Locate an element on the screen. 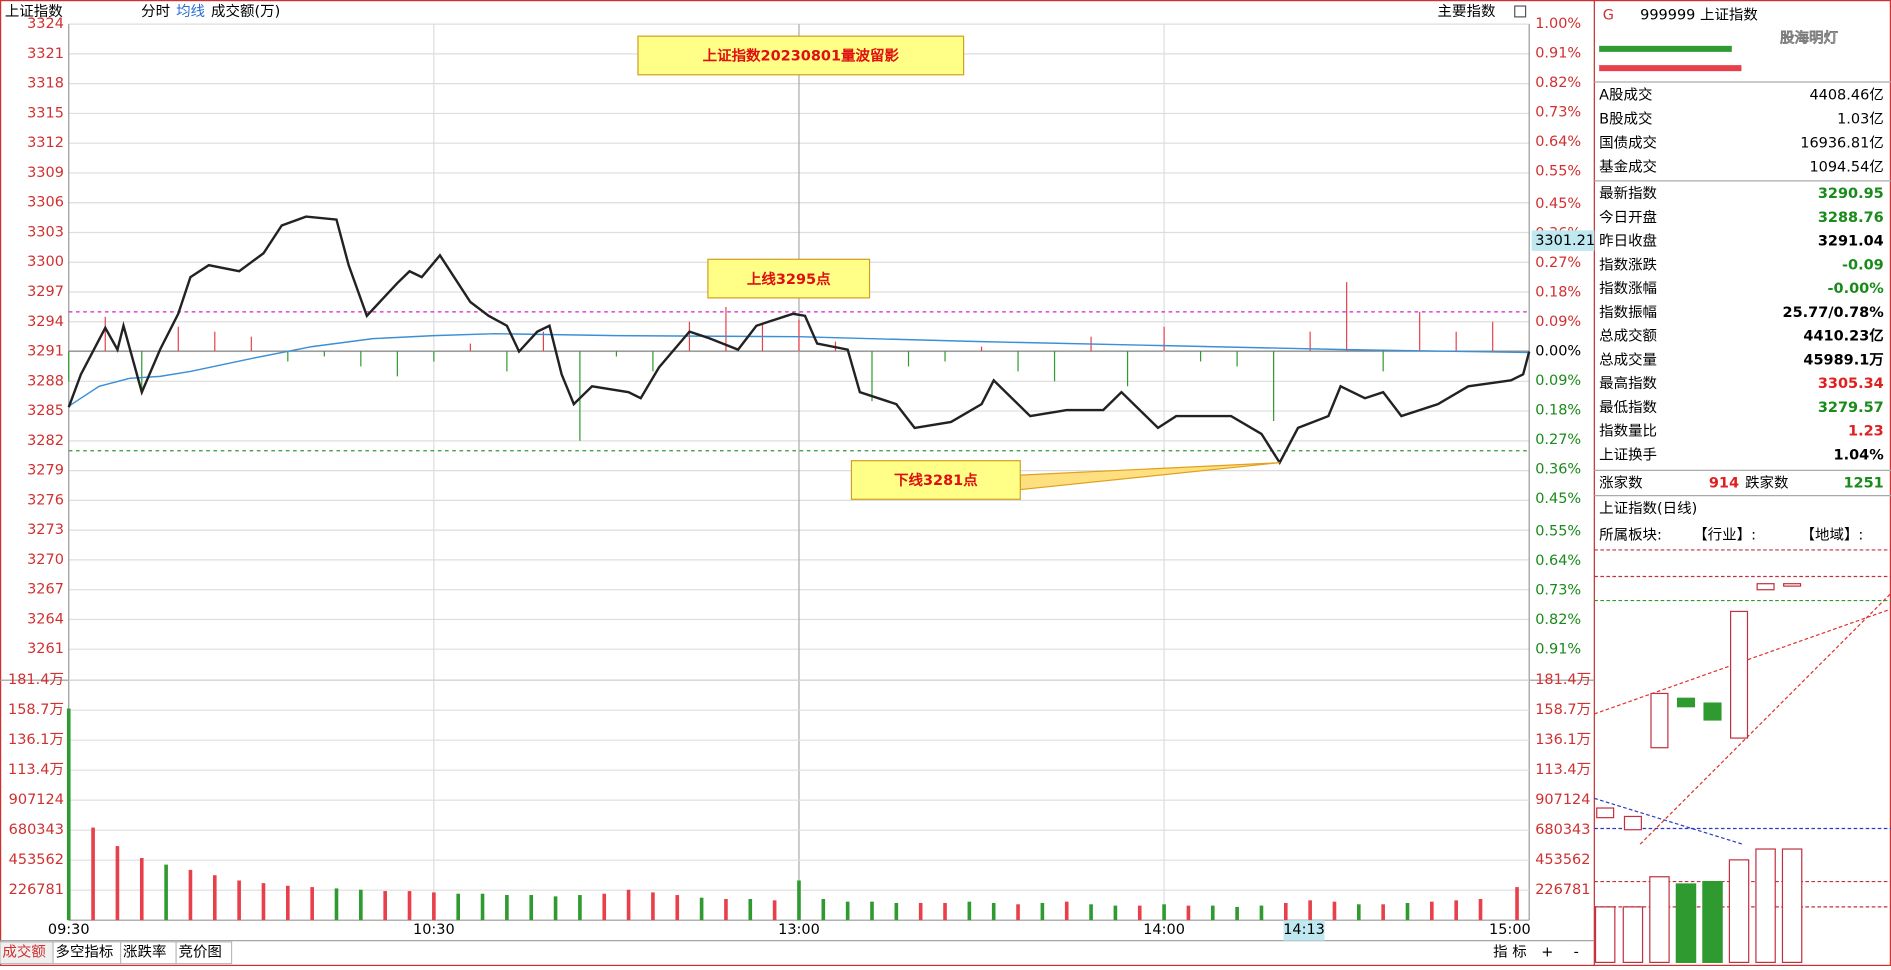 The width and height of the screenshot is (1891, 970). cursor-time: 14:13 is located at coordinates (1304, 930).